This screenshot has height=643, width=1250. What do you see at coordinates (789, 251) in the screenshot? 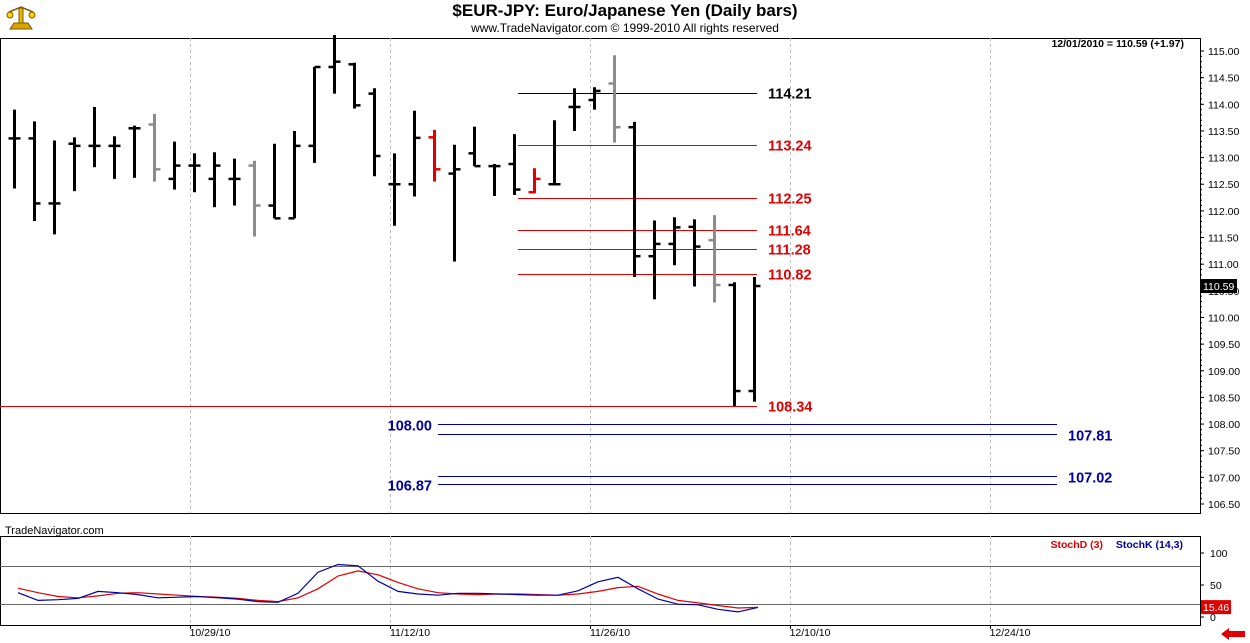
I see `level-label: 111.28` at bounding box center [789, 251].